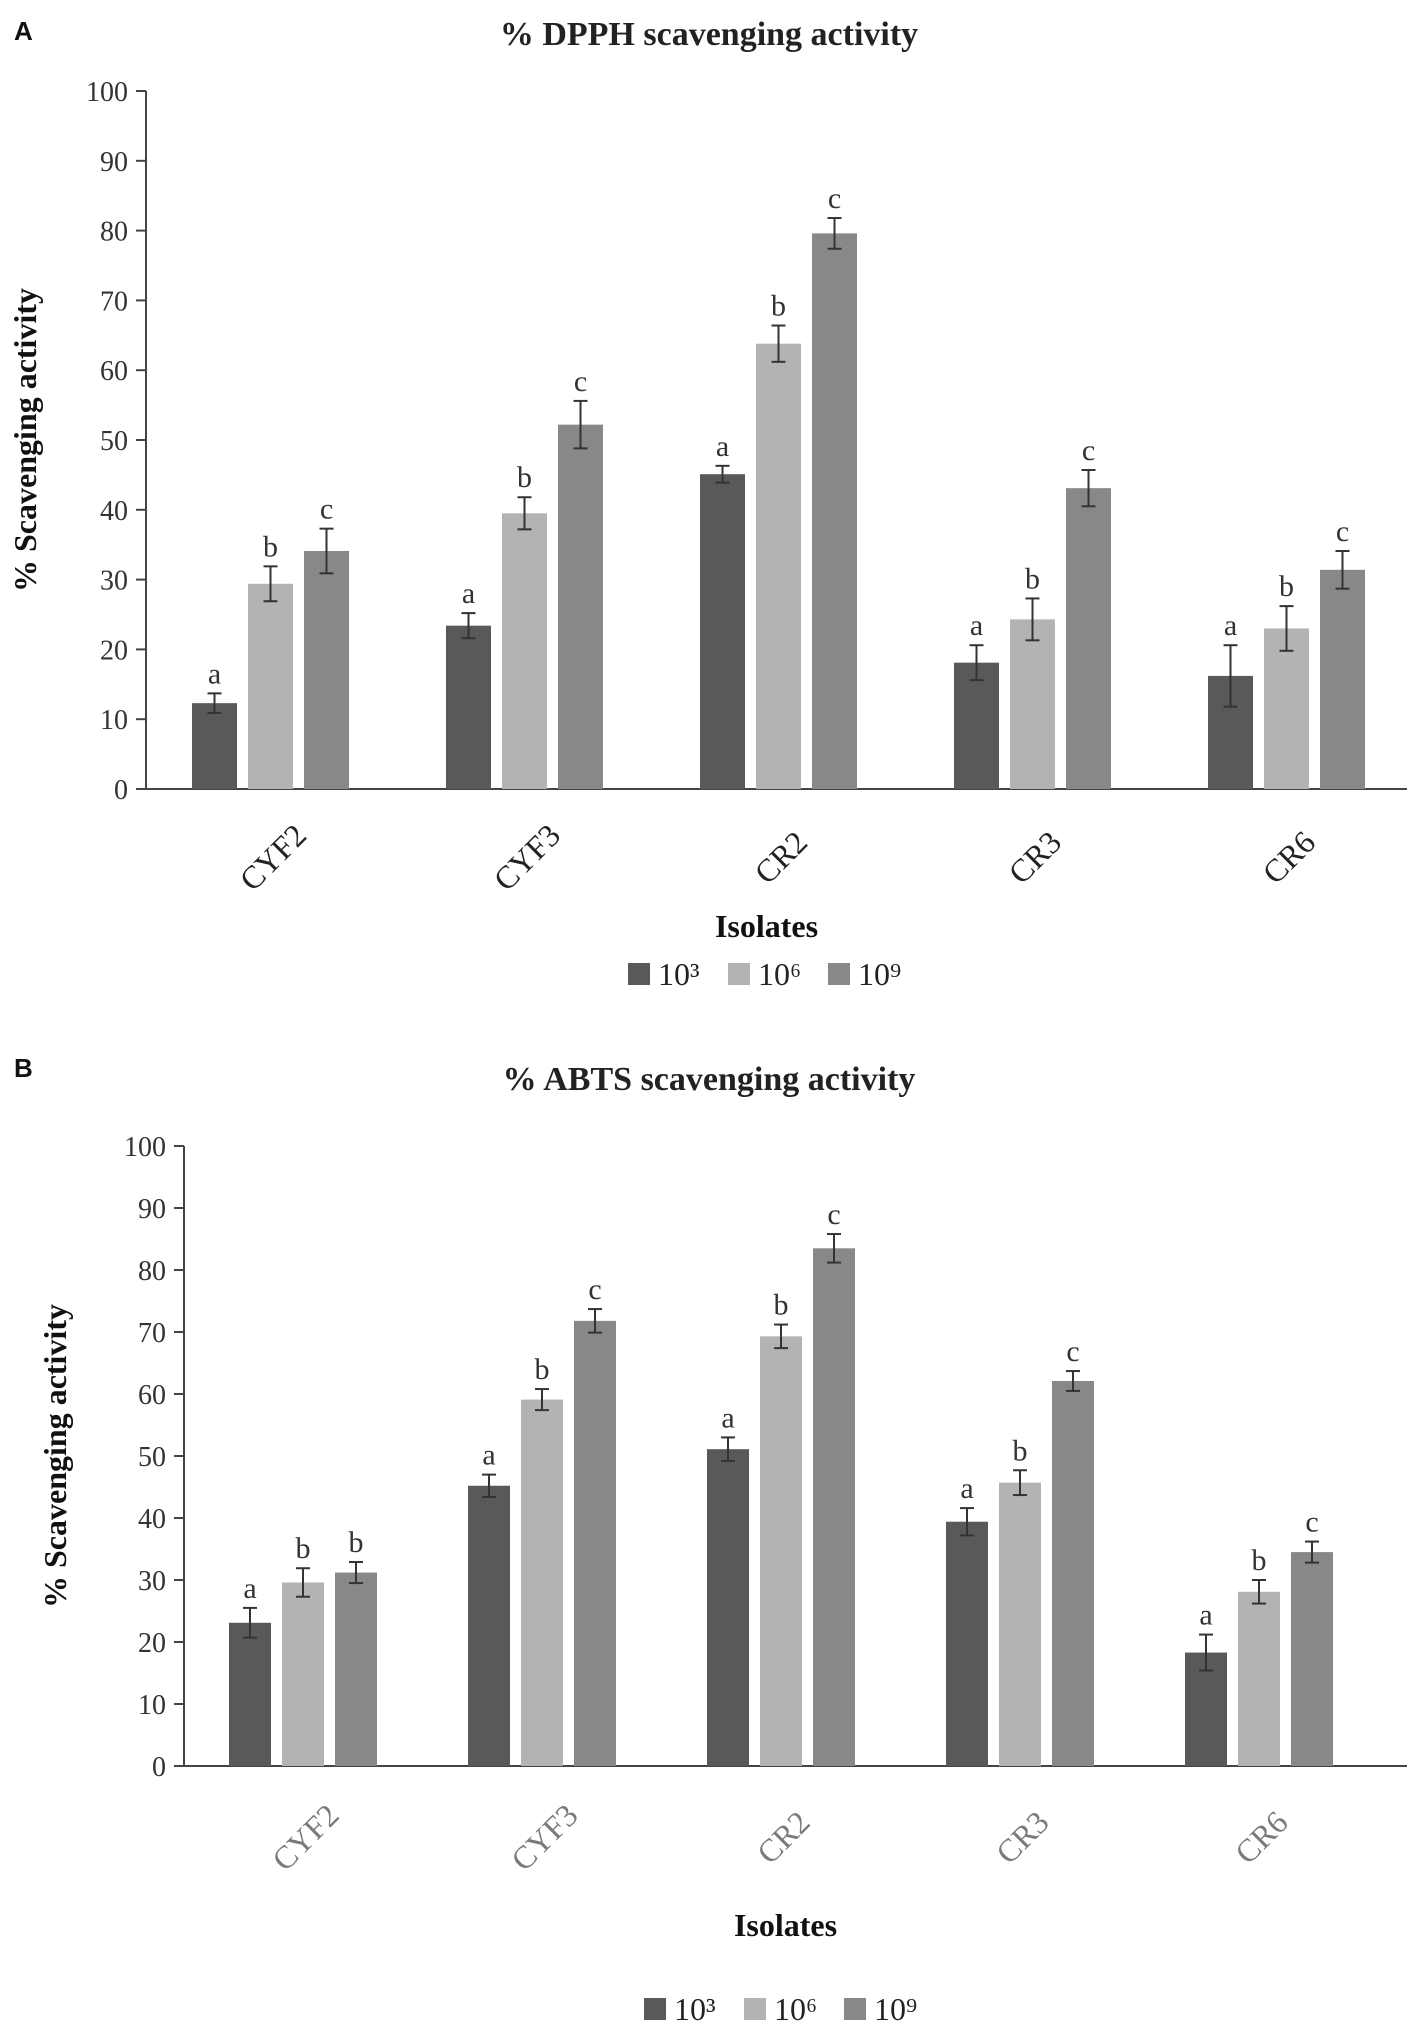 The height and width of the screenshot is (2042, 1418). Describe the element at coordinates (25, 440) in the screenshot. I see `y-axis-label: % Scavenging activity` at that location.